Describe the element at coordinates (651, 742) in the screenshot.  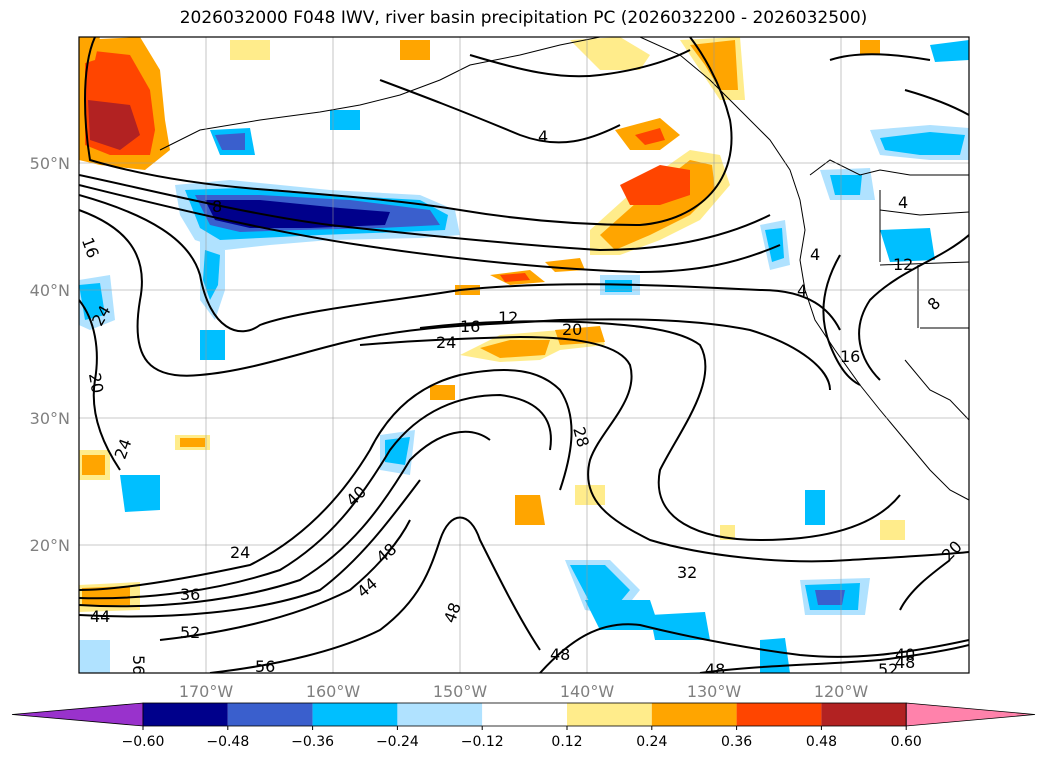
I see `colorbar-tick-label: 0.24` at that location.